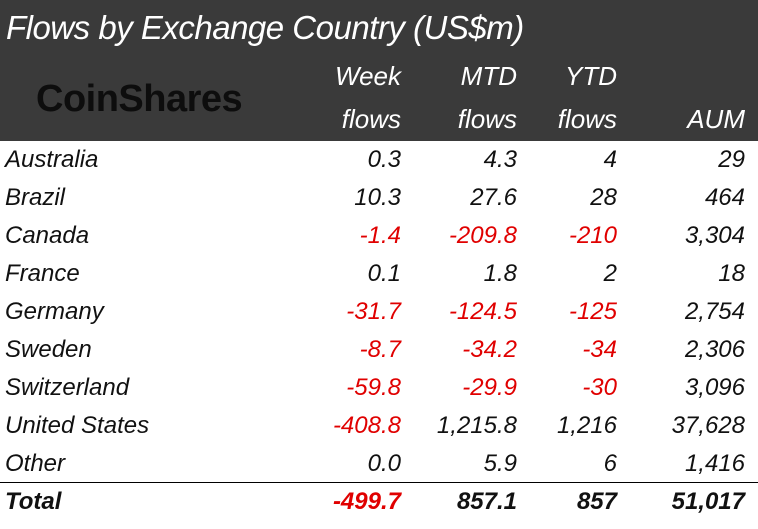 The width and height of the screenshot is (758, 529). Describe the element at coordinates (488, 76) in the screenshot. I see `mtd-header-line1: MTD` at that location.